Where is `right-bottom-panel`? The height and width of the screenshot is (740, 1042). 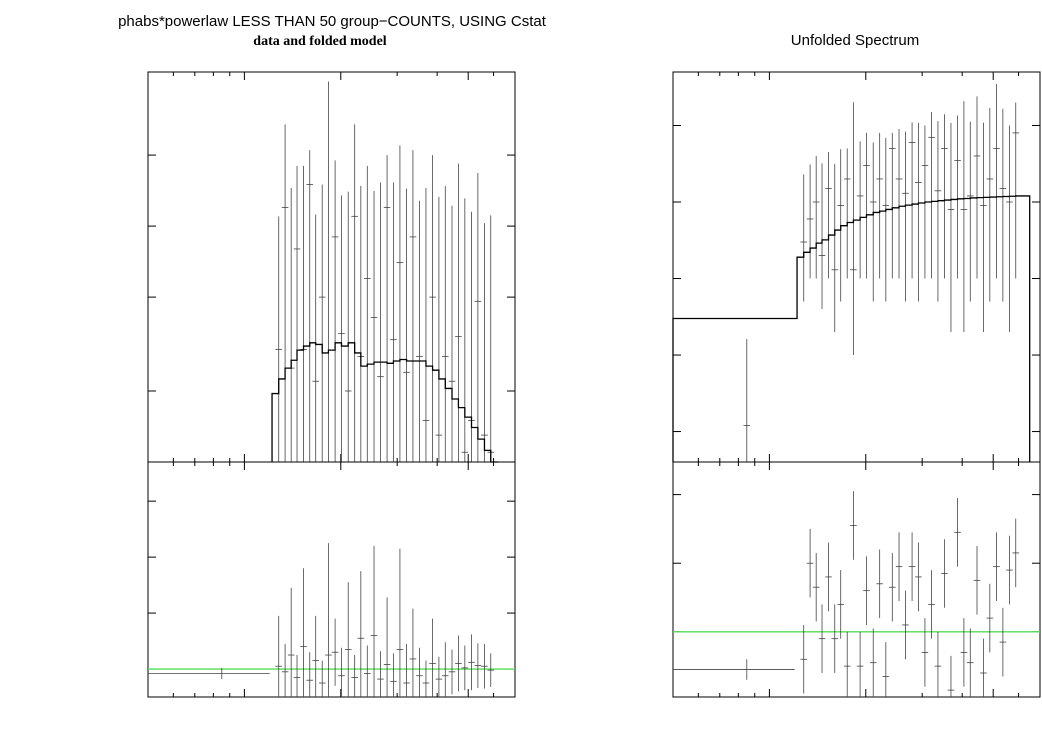 right-bottom-panel is located at coordinates (856, 579).